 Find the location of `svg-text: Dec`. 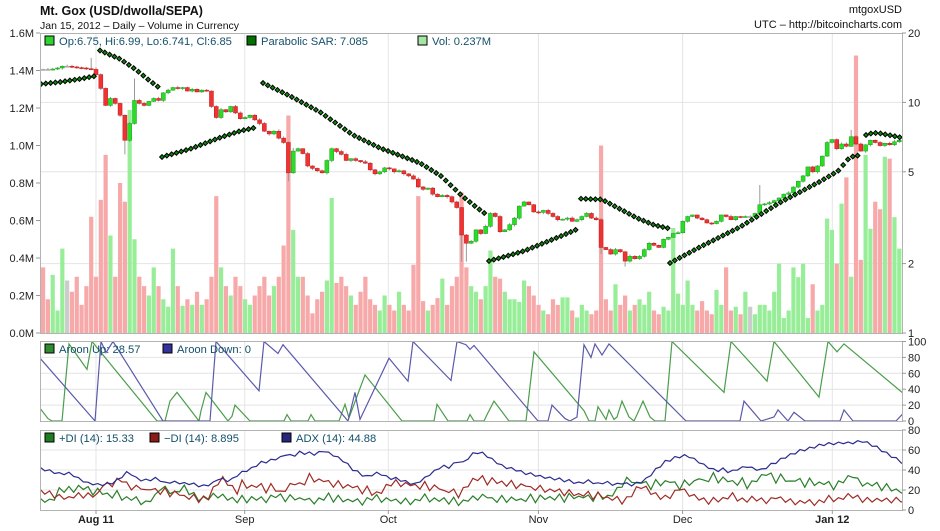

svg-text: Dec is located at coordinates (683, 520).